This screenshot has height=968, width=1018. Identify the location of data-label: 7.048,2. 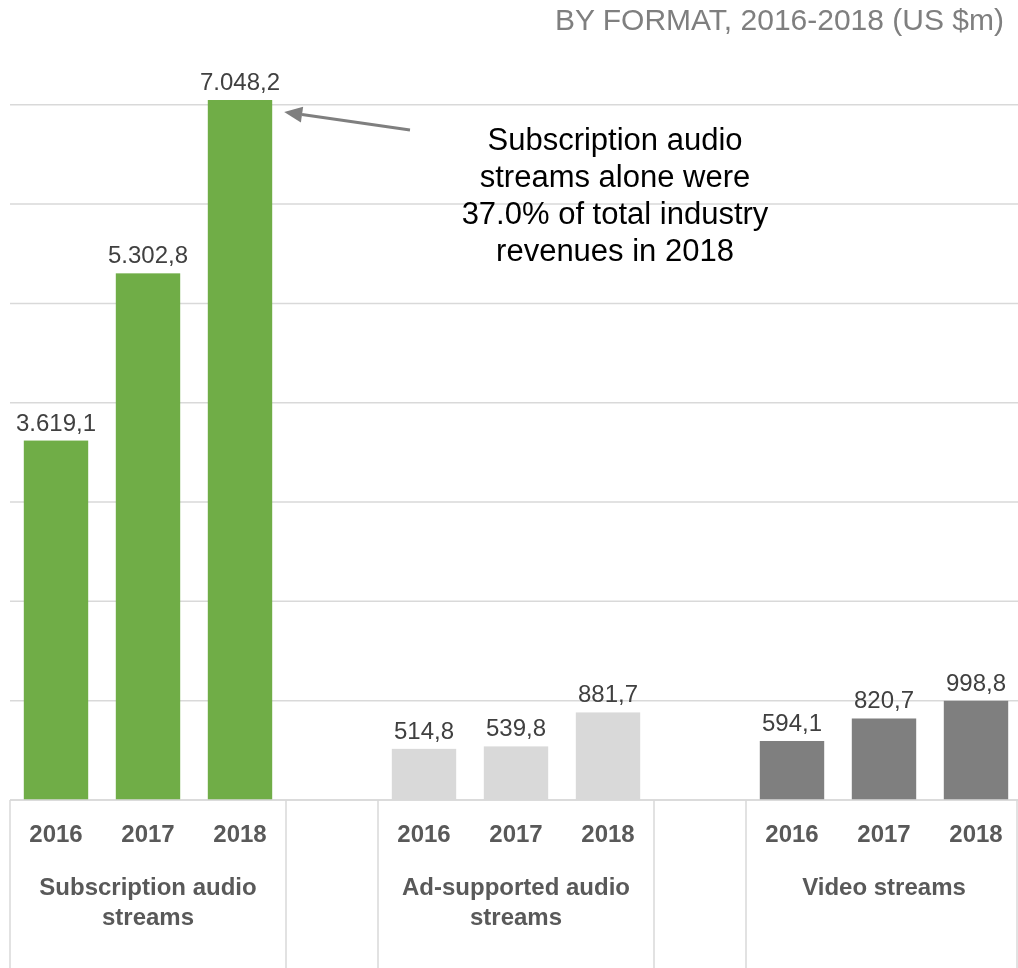
(240, 81).